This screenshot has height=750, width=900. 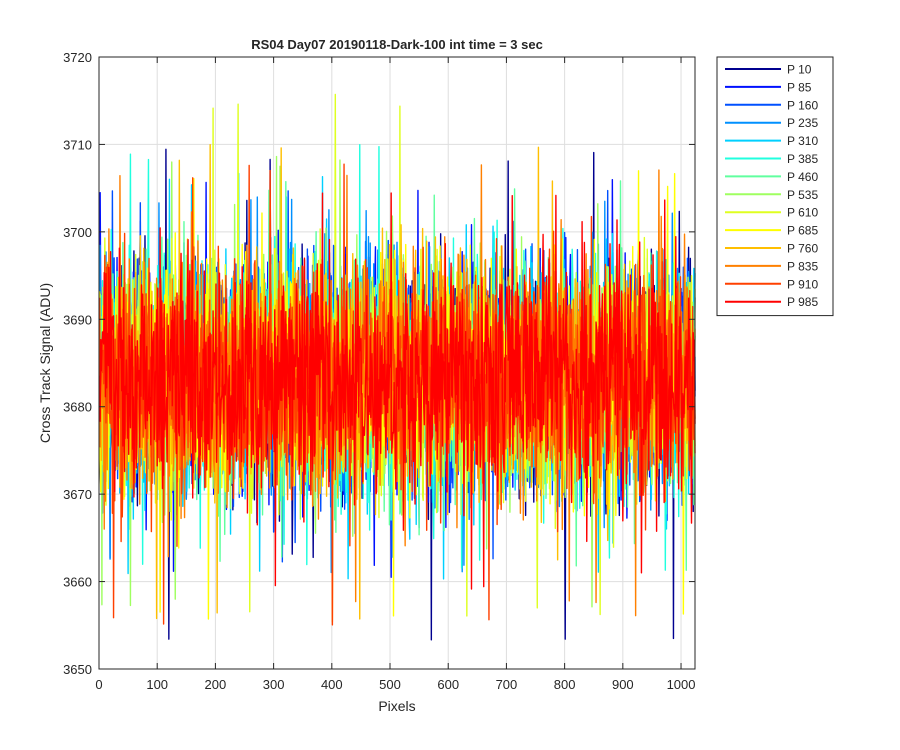 I want to click on legend-label: P 85, so click(x=799, y=87).